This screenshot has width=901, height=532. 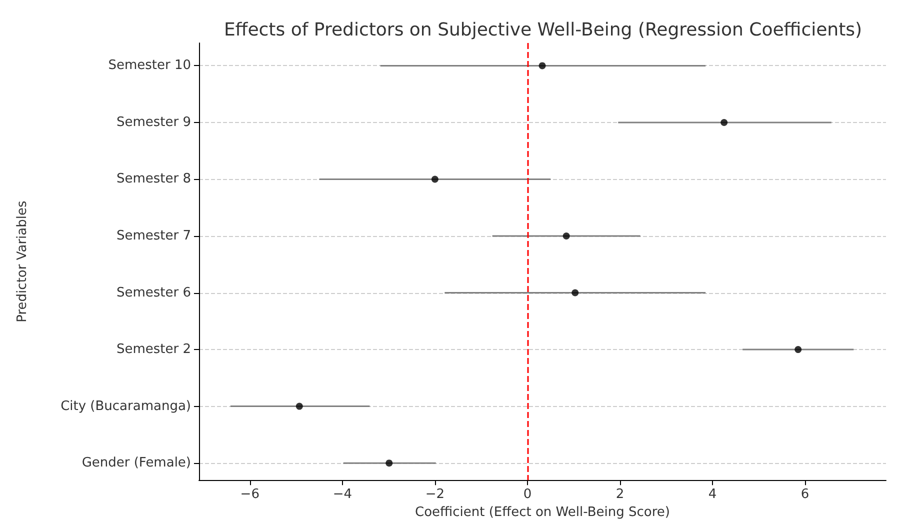 What do you see at coordinates (712, 494) in the screenshot?
I see `x-tick-label: 4` at bounding box center [712, 494].